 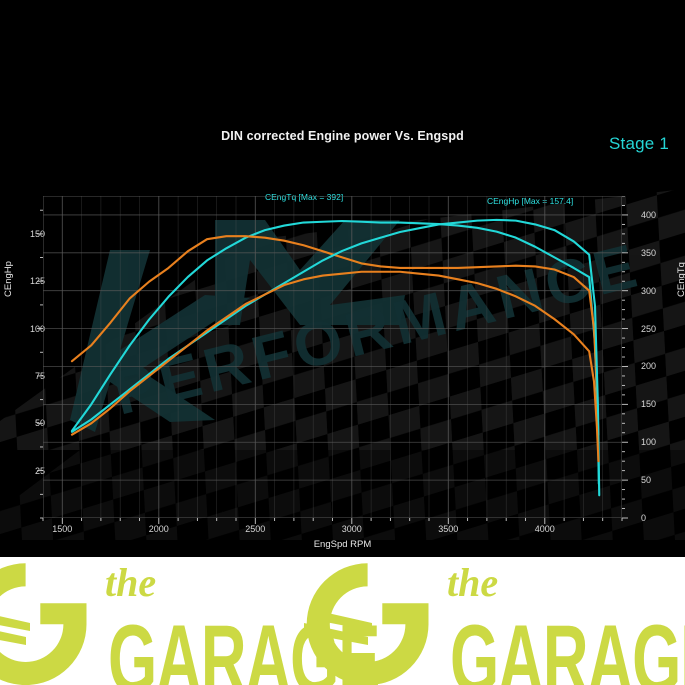 I want to click on garage-g-mark, so click(x=43, y=624).